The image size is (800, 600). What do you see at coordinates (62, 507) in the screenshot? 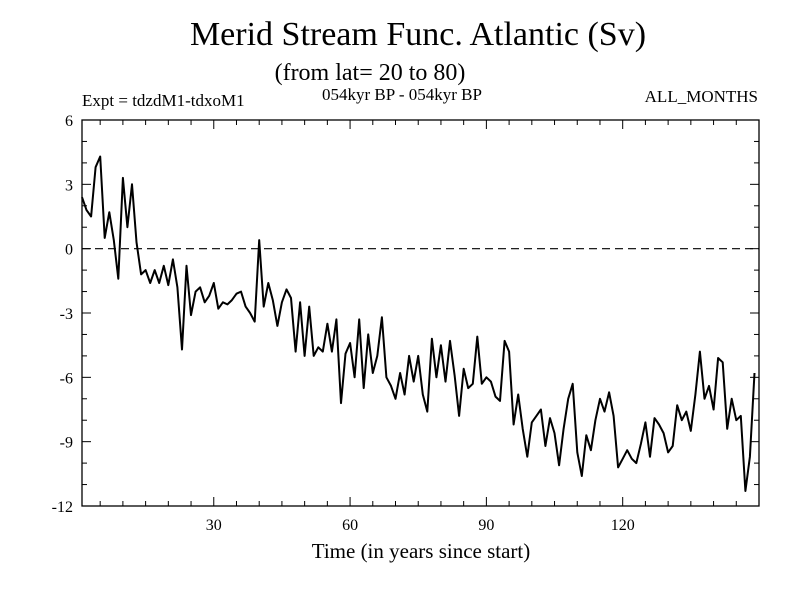
I see `y-tick-label: -12` at bounding box center [62, 507].